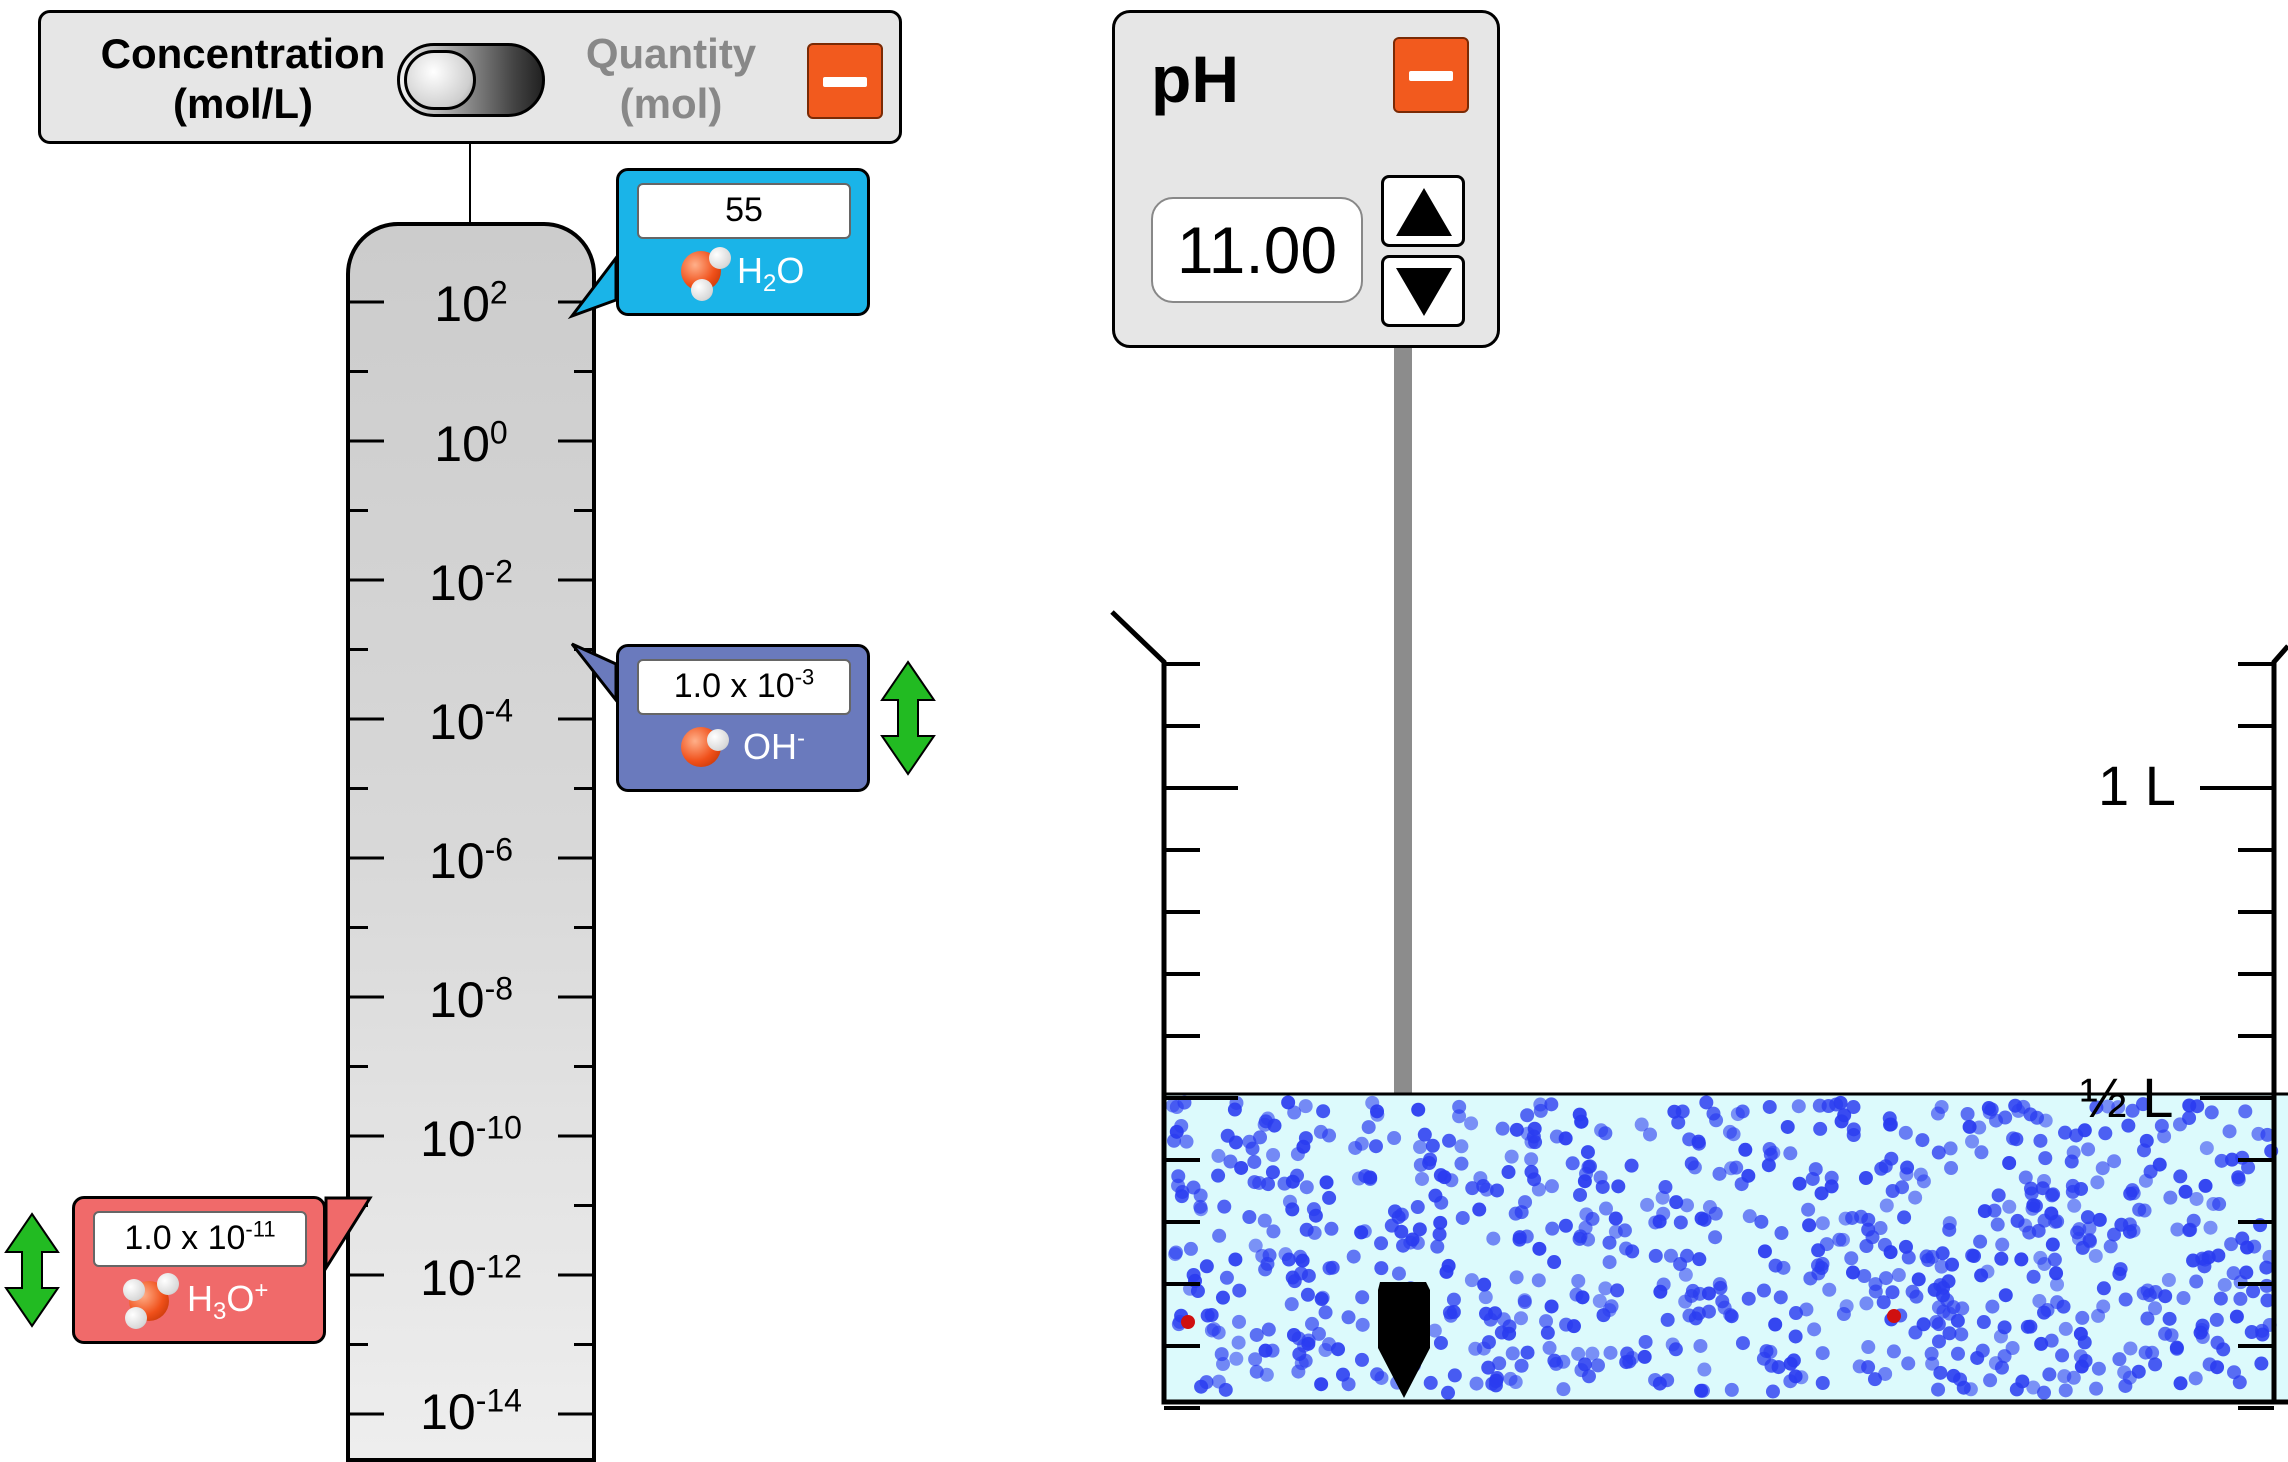 The image size is (2288, 1462). I want to click on h3o-hydrogen-b, so click(168, 1284).